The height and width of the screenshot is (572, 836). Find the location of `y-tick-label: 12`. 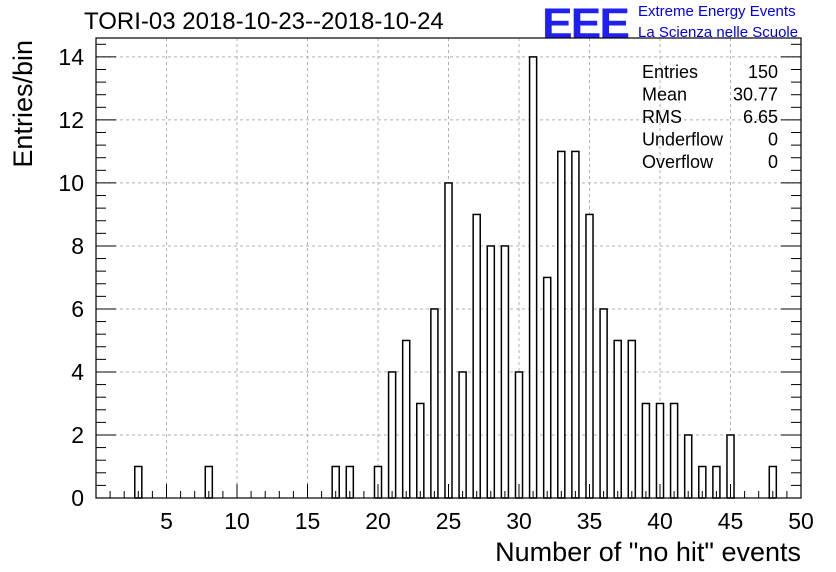

y-tick-label: 12 is located at coordinates (71, 120).